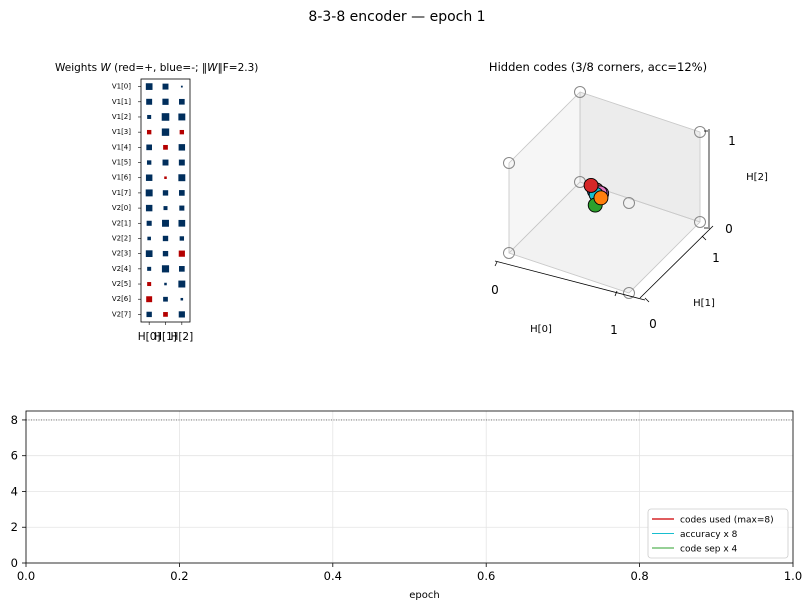 Image resolution: width=811 pixels, height=609 pixels. What do you see at coordinates (121, 238) in the screenshot?
I see `row-tick-label: V2[2]` at bounding box center [121, 238].